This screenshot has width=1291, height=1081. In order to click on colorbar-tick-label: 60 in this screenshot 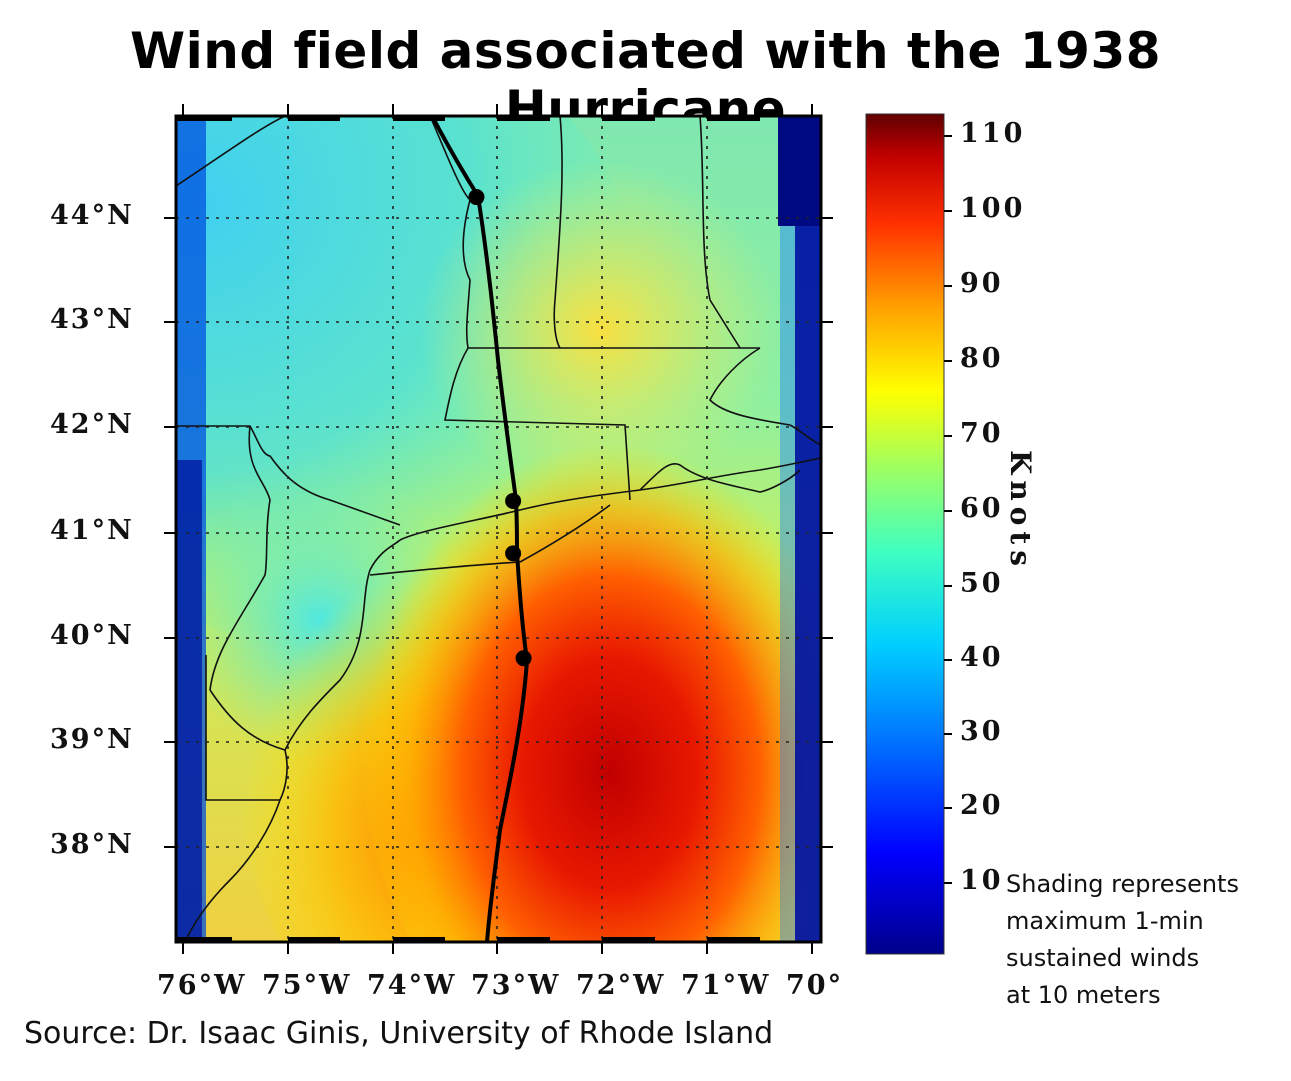, I will do `click(982, 508)`.